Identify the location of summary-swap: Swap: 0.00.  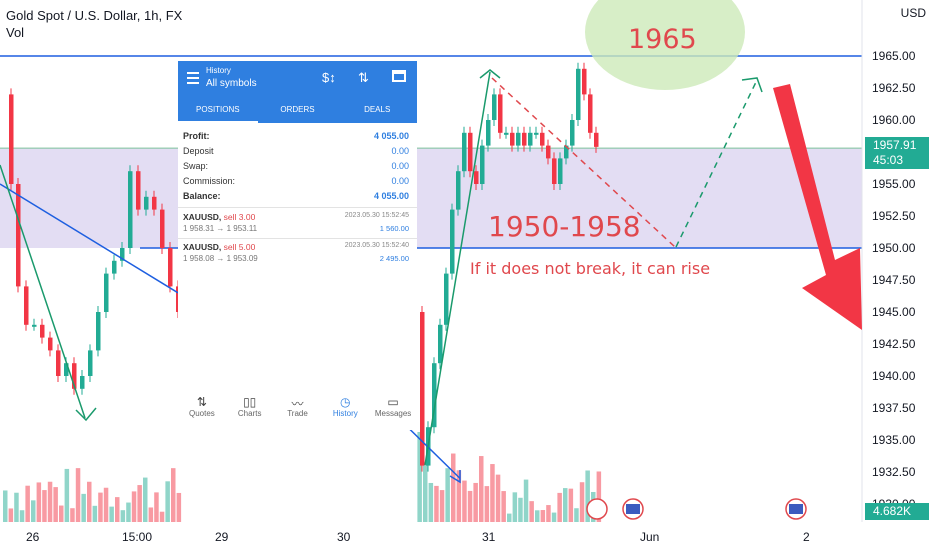
(296, 166).